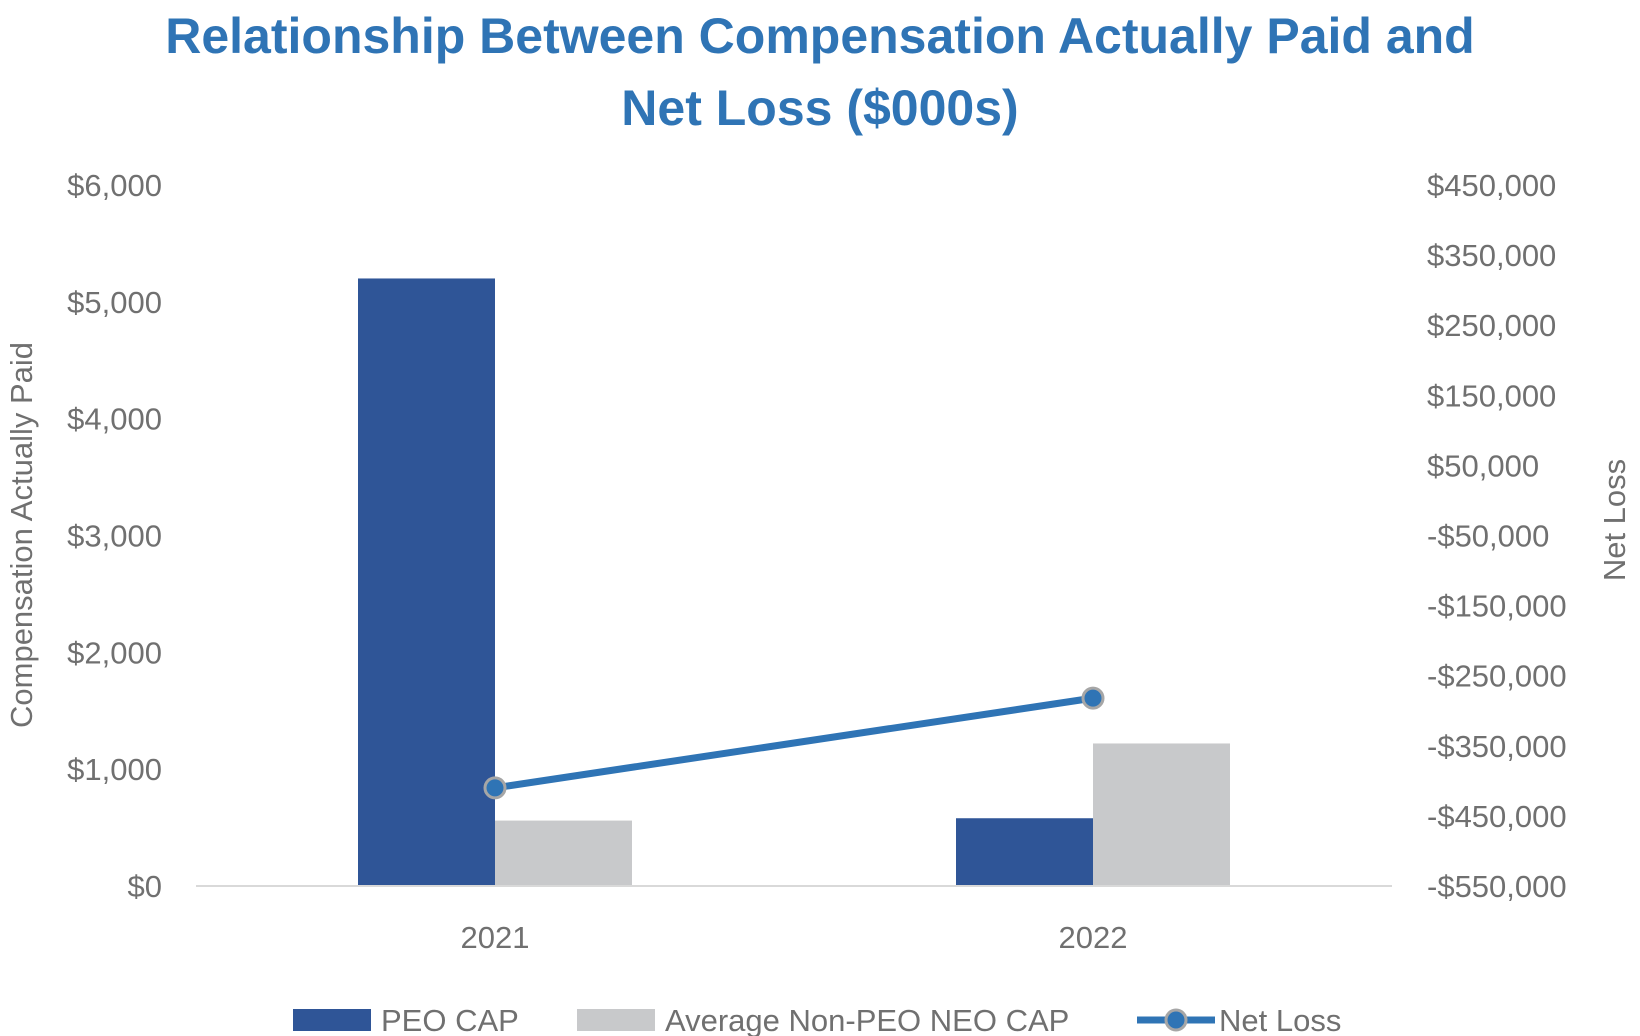 This screenshot has height=1036, width=1640. Describe the element at coordinates (1093, 698) in the screenshot. I see `net-loss-marker-2022` at that location.